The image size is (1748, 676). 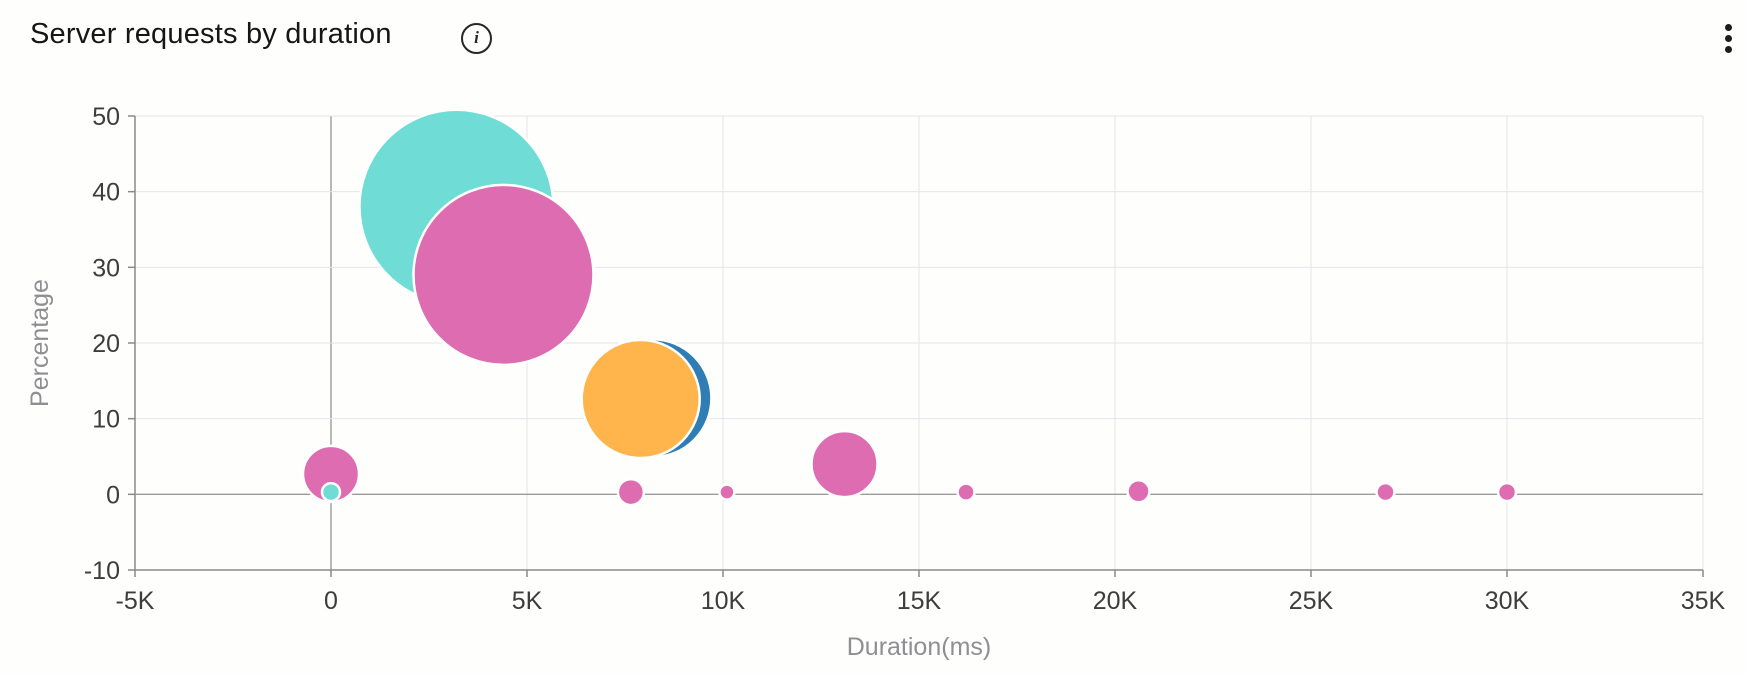 I want to click on x-tick-label: 10K, so click(x=723, y=601).